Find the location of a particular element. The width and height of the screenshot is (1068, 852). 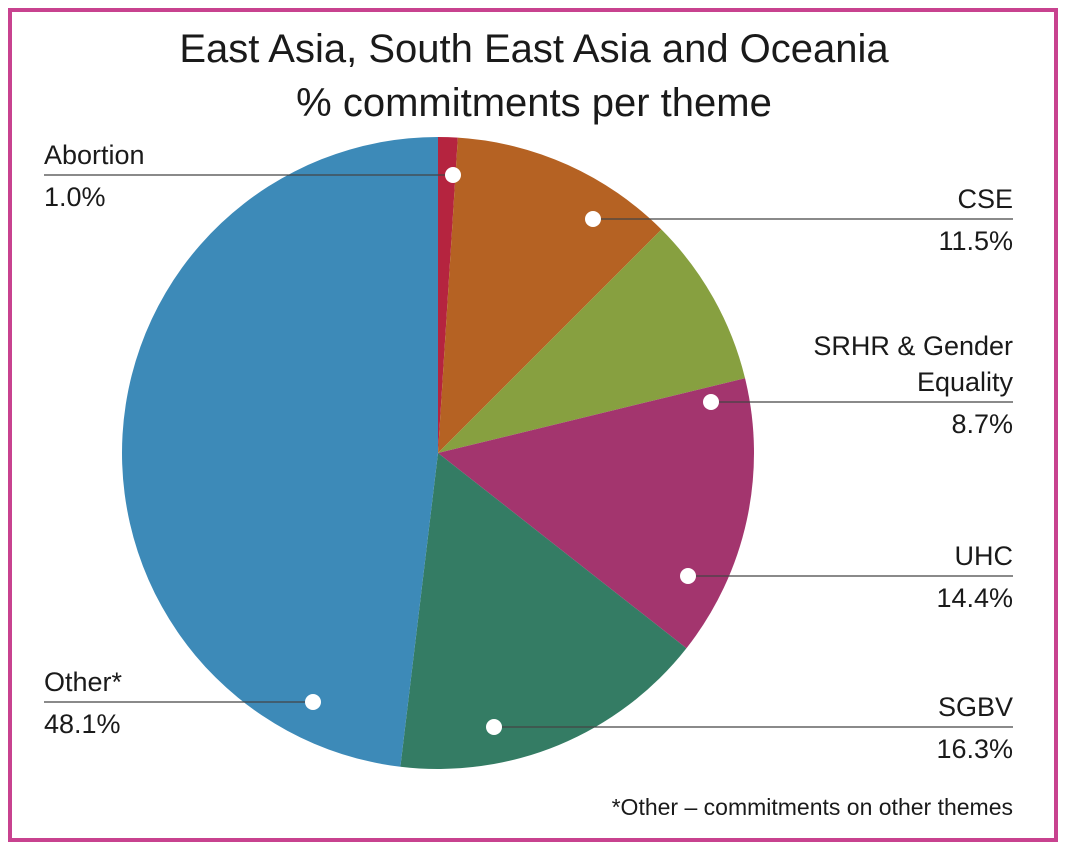

value-label: 14.4% is located at coordinates (974, 598).